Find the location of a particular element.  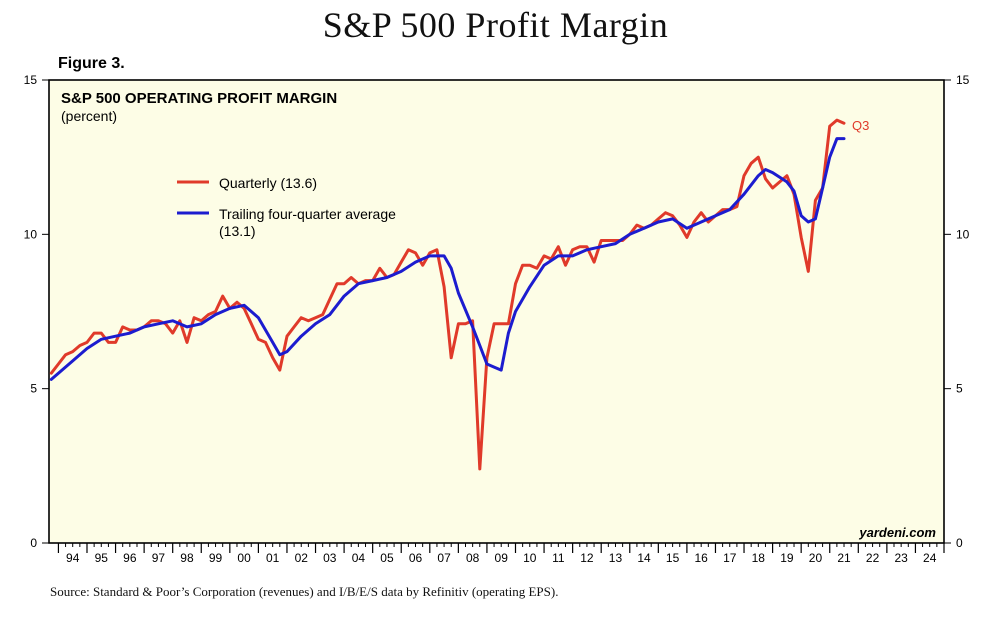

x-tick-label: 16 is located at coordinates (702, 558).